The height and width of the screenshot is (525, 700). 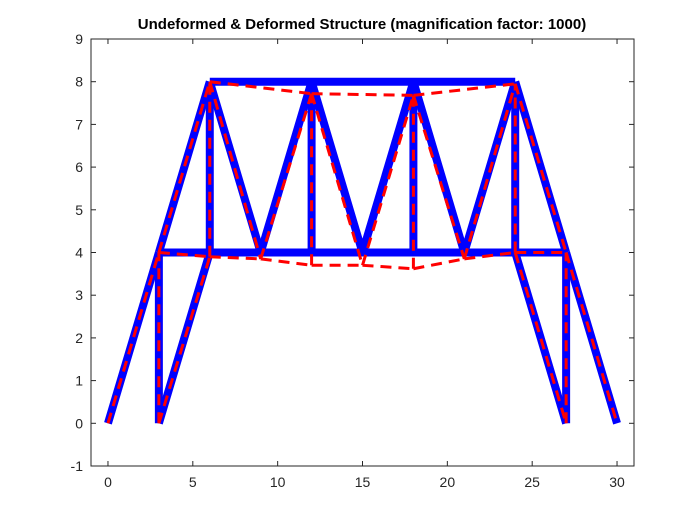 I want to click on y-tick-label: 7, so click(x=79, y=124).